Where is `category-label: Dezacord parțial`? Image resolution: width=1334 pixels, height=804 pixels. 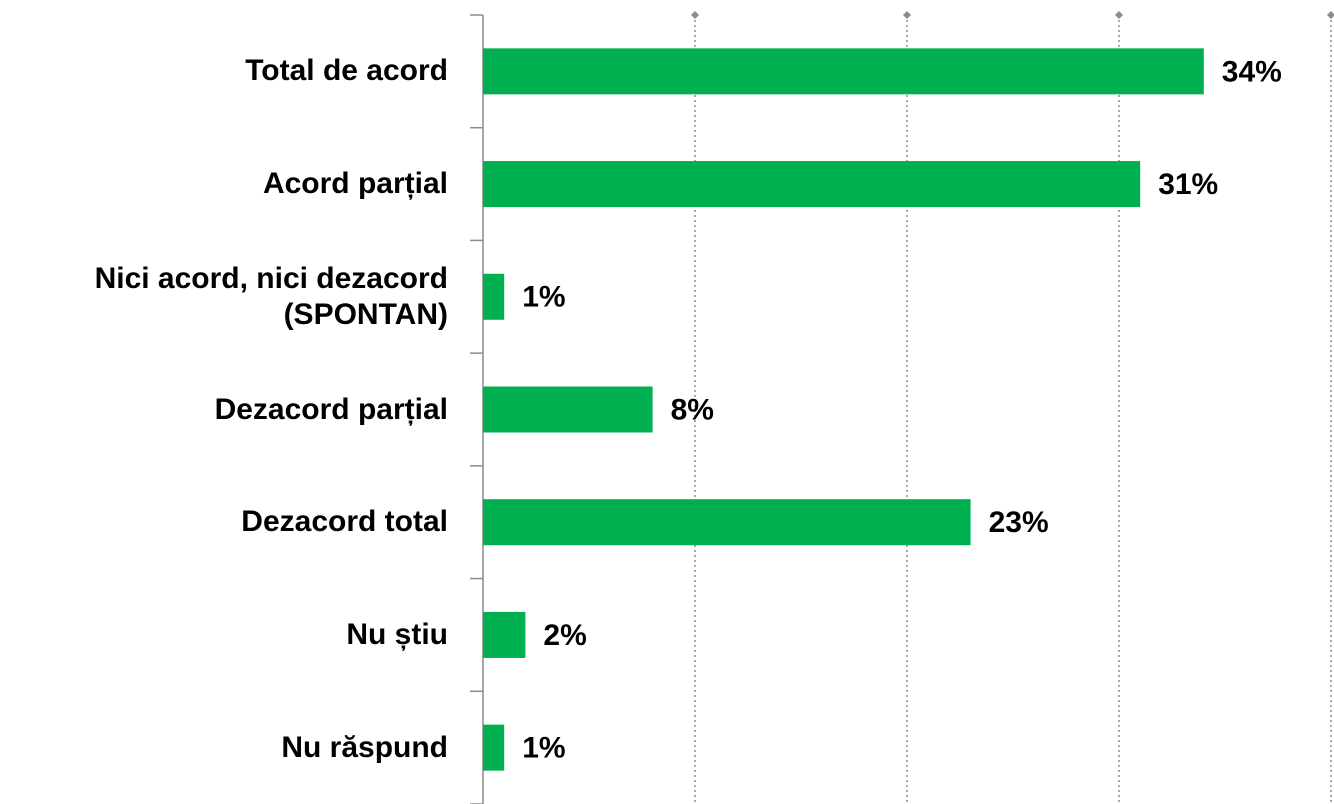 category-label: Dezacord parțial is located at coordinates (331, 409).